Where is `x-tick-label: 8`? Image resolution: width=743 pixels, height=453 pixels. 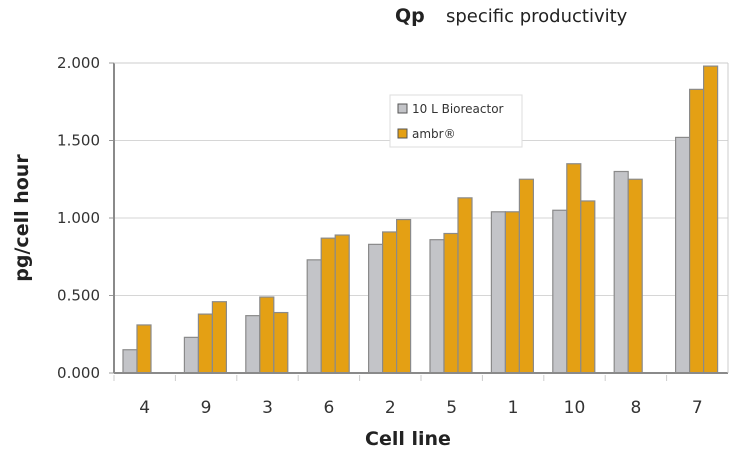 x-tick-label: 8 is located at coordinates (635, 408).